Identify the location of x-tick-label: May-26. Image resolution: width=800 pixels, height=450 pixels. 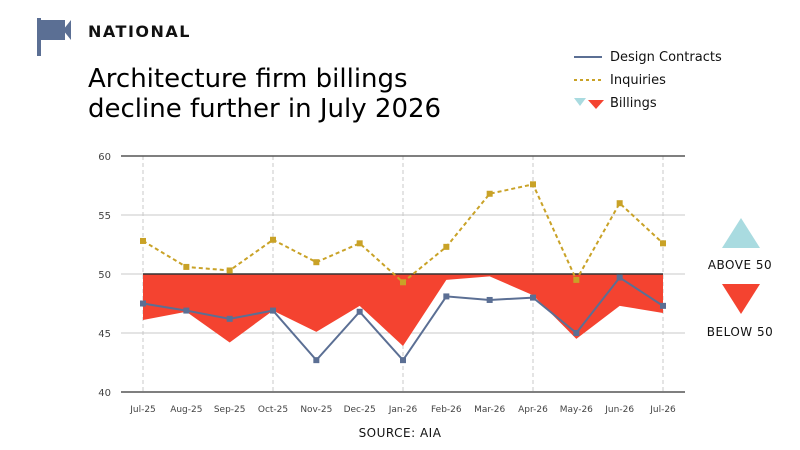
(576, 410).